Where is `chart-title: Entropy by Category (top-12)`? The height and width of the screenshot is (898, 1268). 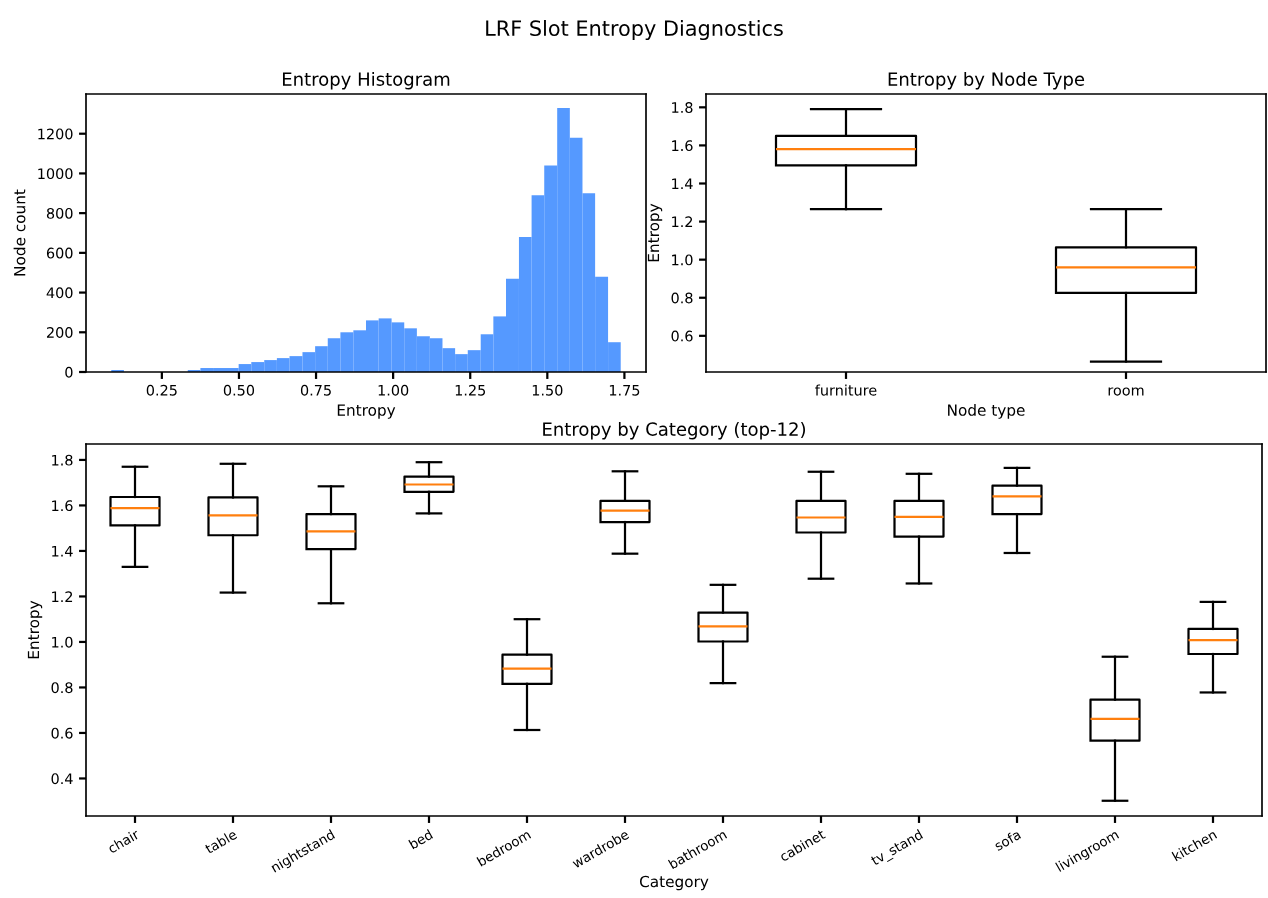
chart-title: Entropy by Category (top-12) is located at coordinates (674, 430).